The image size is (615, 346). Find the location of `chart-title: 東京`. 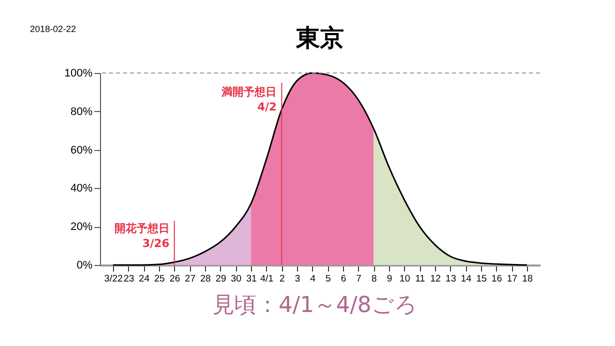

chart-title: 東京 is located at coordinates (319, 38).